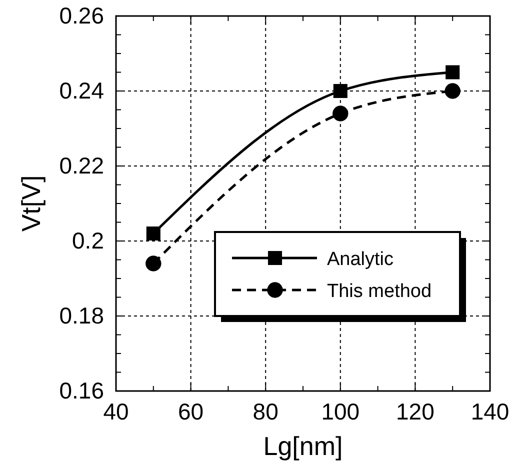 The image size is (513, 468). I want to click on y-tick-label: 0.2, so click(88, 240).